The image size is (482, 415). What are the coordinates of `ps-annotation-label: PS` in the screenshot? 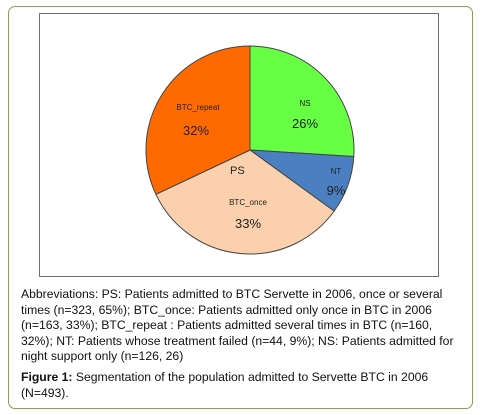 It's located at (237, 171).